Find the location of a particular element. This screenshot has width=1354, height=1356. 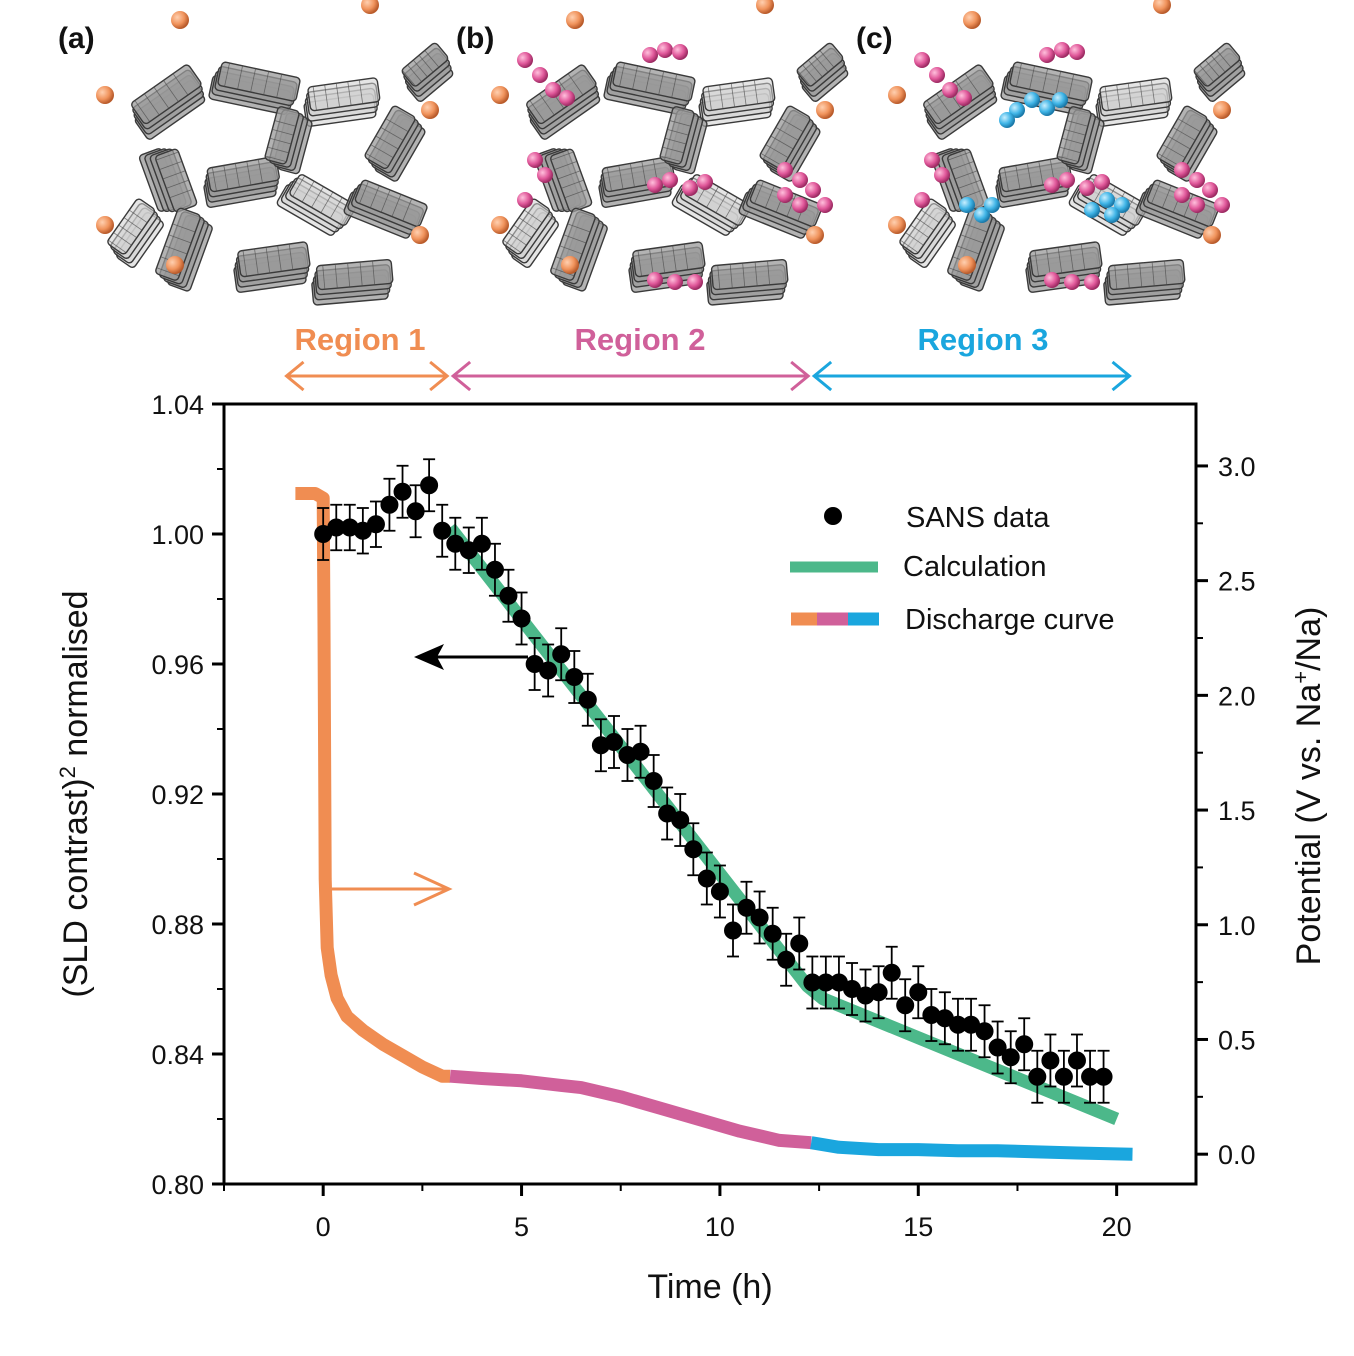

right-y-tick-label: 2.5 is located at coordinates (1237, 582).